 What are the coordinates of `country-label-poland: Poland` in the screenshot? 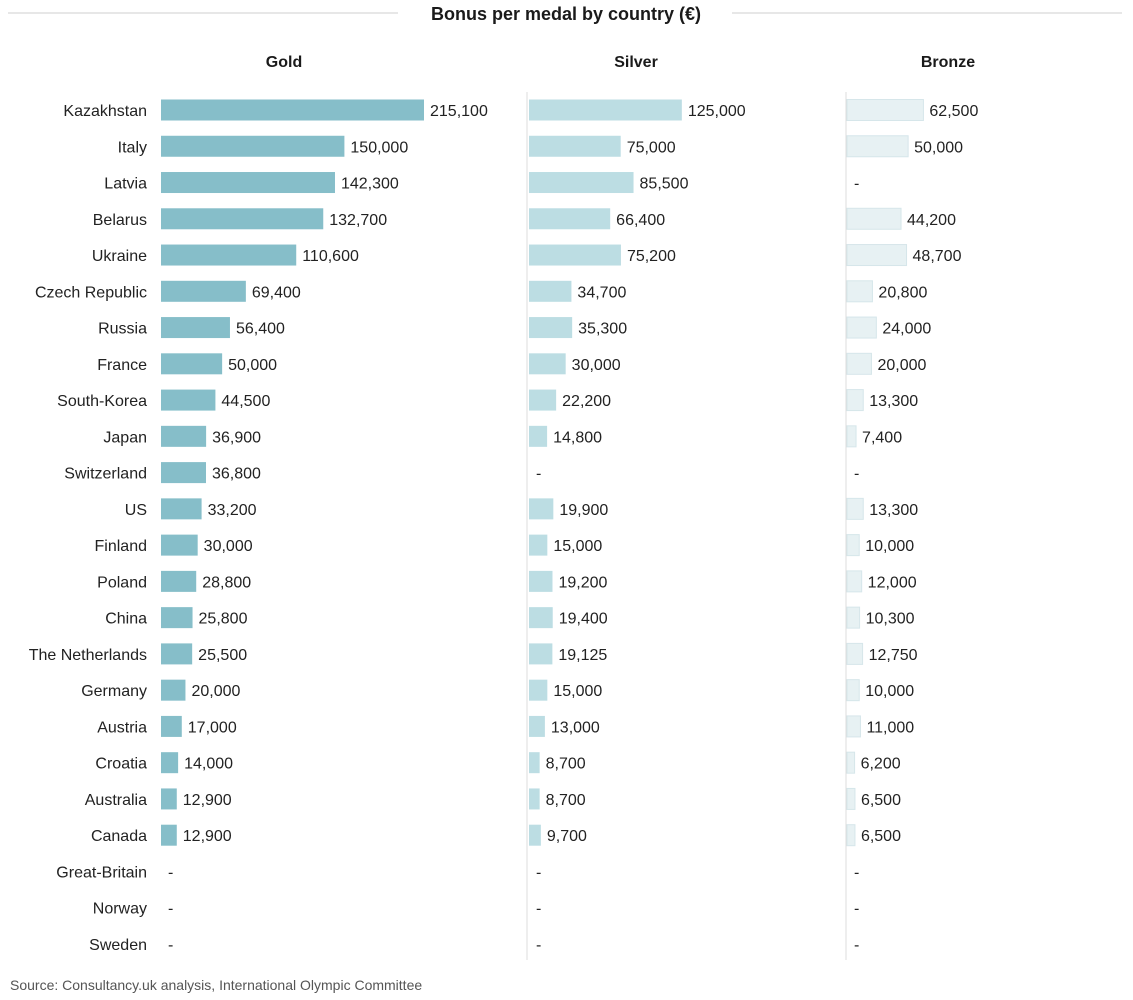 It's located at (122, 582).